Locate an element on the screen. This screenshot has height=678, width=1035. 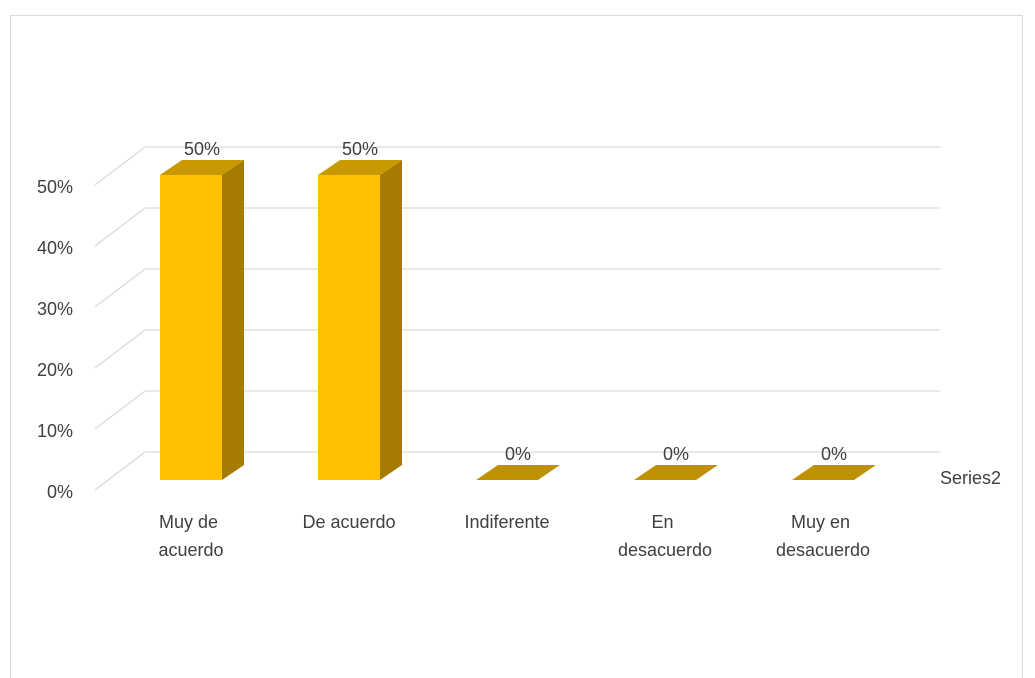
y-tick-label: 10% is located at coordinates (55, 431).